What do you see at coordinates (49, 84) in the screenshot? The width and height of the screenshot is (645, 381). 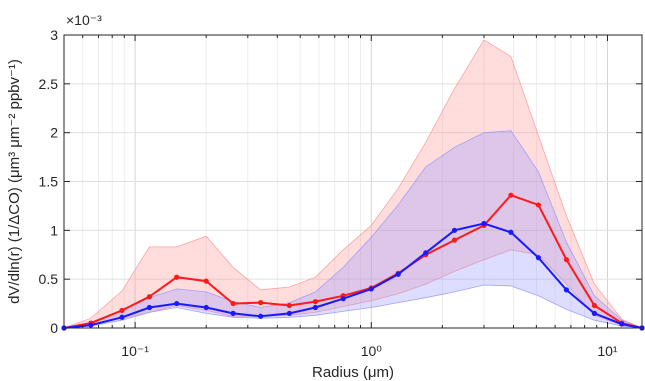 I see `y-tick-label: 2.5` at bounding box center [49, 84].